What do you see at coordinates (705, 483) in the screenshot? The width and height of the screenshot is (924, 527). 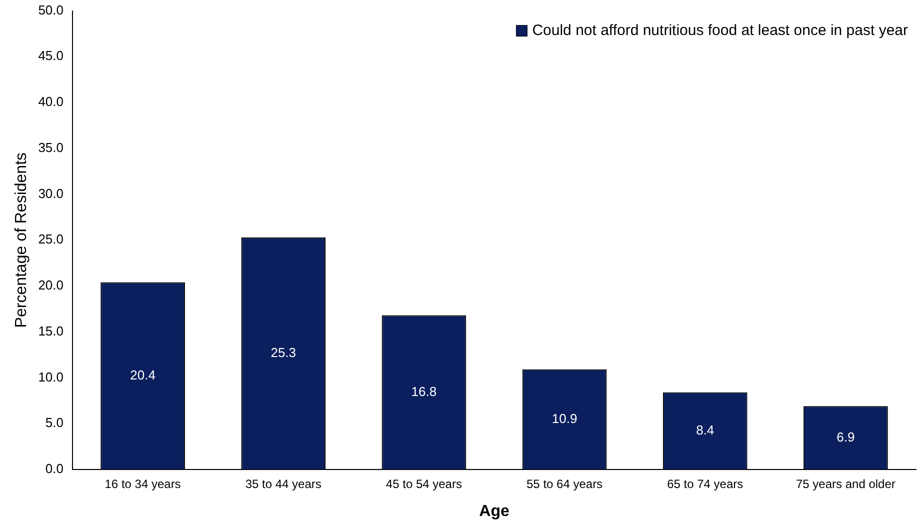 I see `x-tick-label: 65 to 74 years` at bounding box center [705, 483].